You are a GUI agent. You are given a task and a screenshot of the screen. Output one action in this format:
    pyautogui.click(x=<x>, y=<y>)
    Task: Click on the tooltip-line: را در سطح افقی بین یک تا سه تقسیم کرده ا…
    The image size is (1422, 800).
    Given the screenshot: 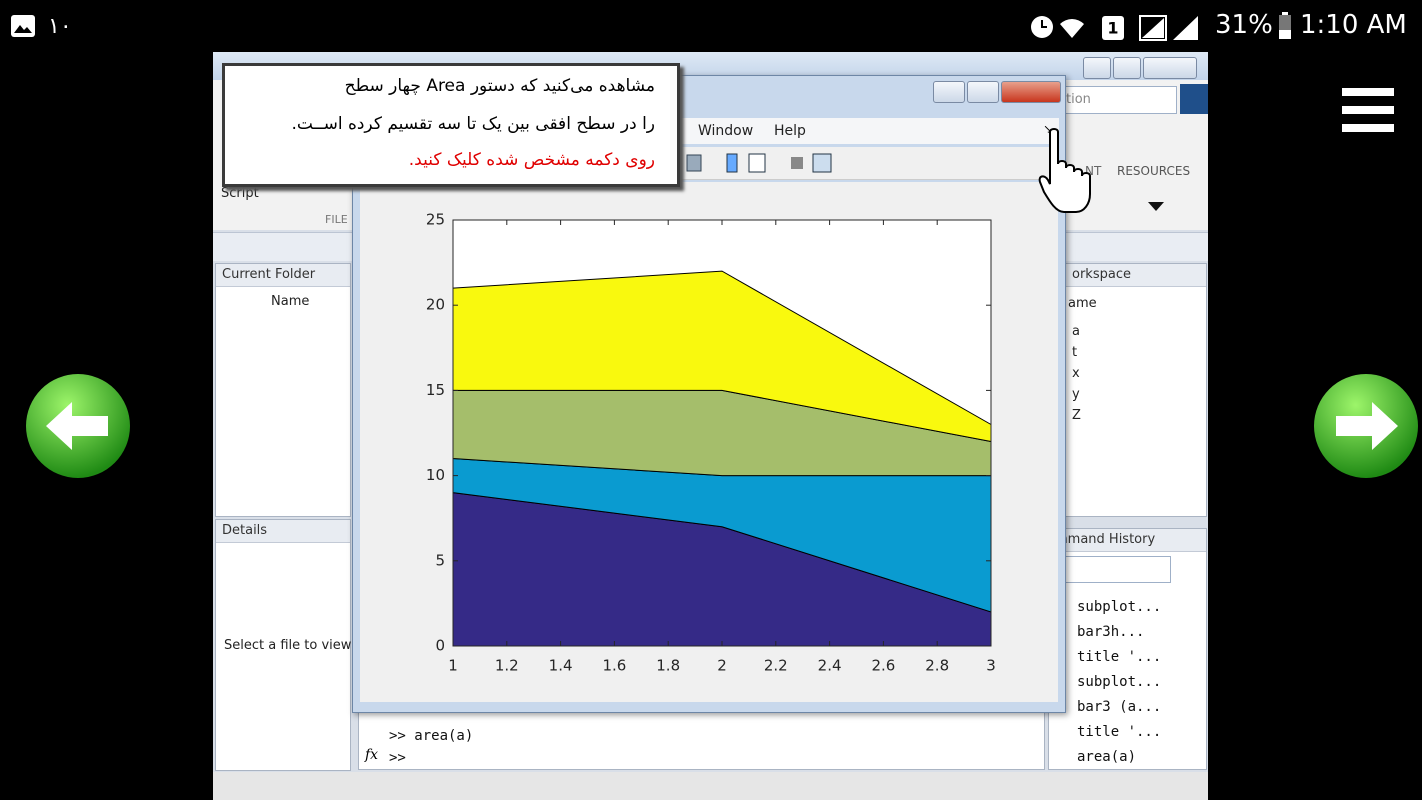 What is the action you would take?
    pyautogui.click(x=473, y=124)
    